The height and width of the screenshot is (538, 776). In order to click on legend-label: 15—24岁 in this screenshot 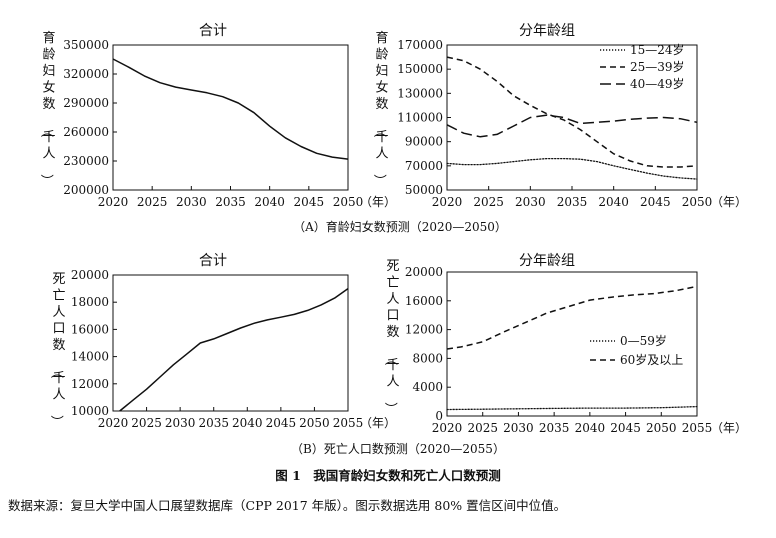, I will do `click(657, 49)`.